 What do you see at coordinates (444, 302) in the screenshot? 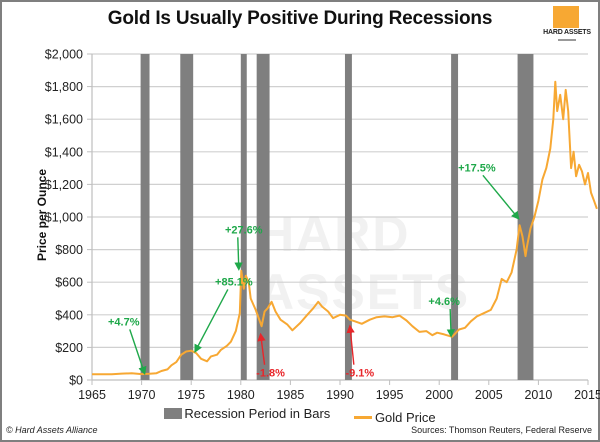
I see `annotation-label: +4.6%` at bounding box center [444, 302].